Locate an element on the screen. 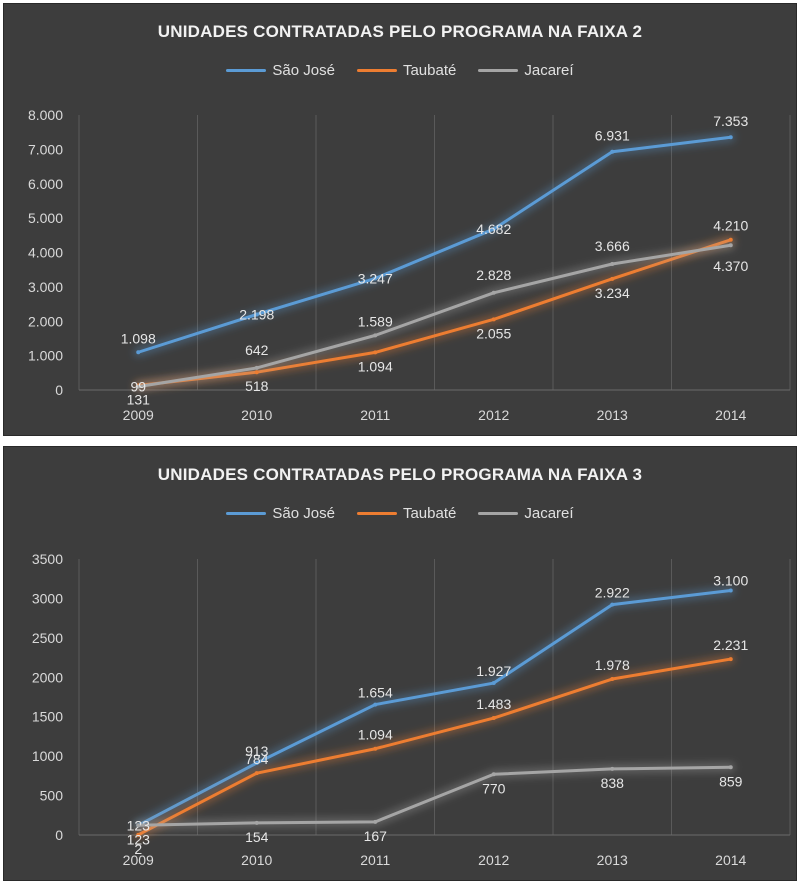 The width and height of the screenshot is (800, 884). data-label: 167 is located at coordinates (376, 836).